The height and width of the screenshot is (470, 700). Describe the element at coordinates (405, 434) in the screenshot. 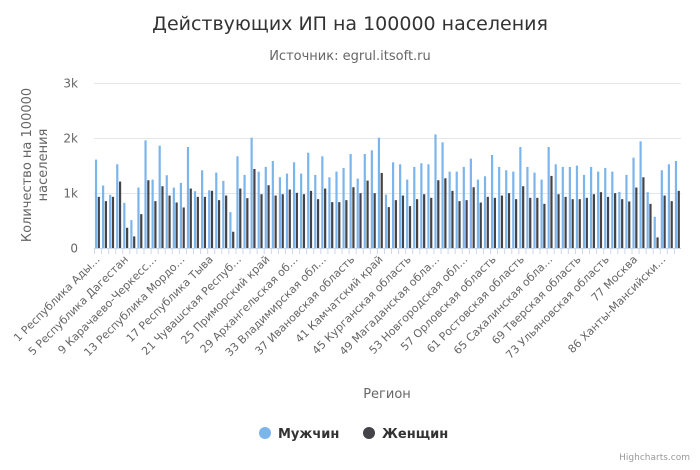

I see `legend-item-women: Женщин` at that location.